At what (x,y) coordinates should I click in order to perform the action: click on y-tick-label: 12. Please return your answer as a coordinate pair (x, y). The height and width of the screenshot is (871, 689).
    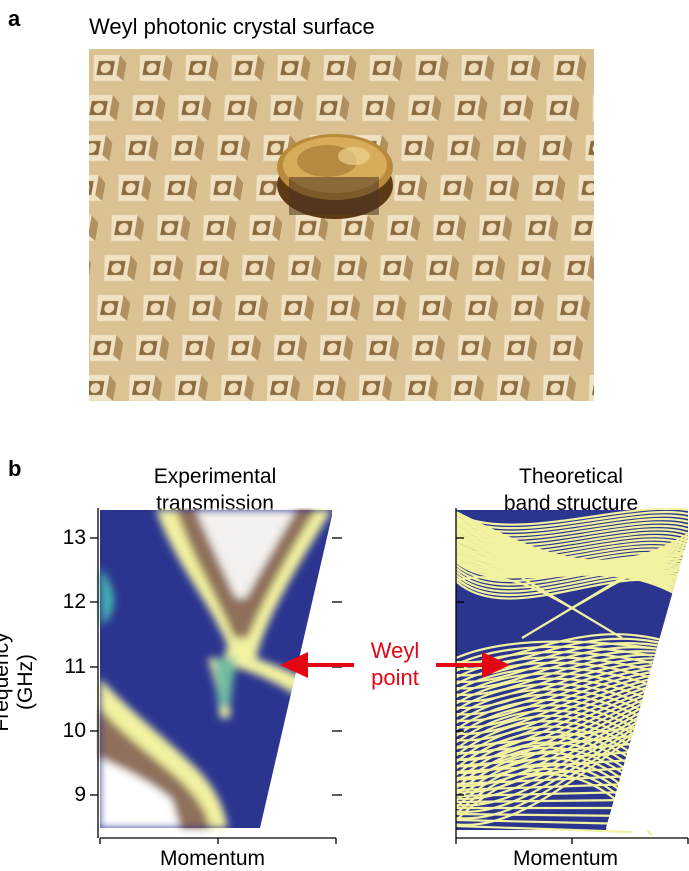
    Looking at the image, I should click on (74, 601).